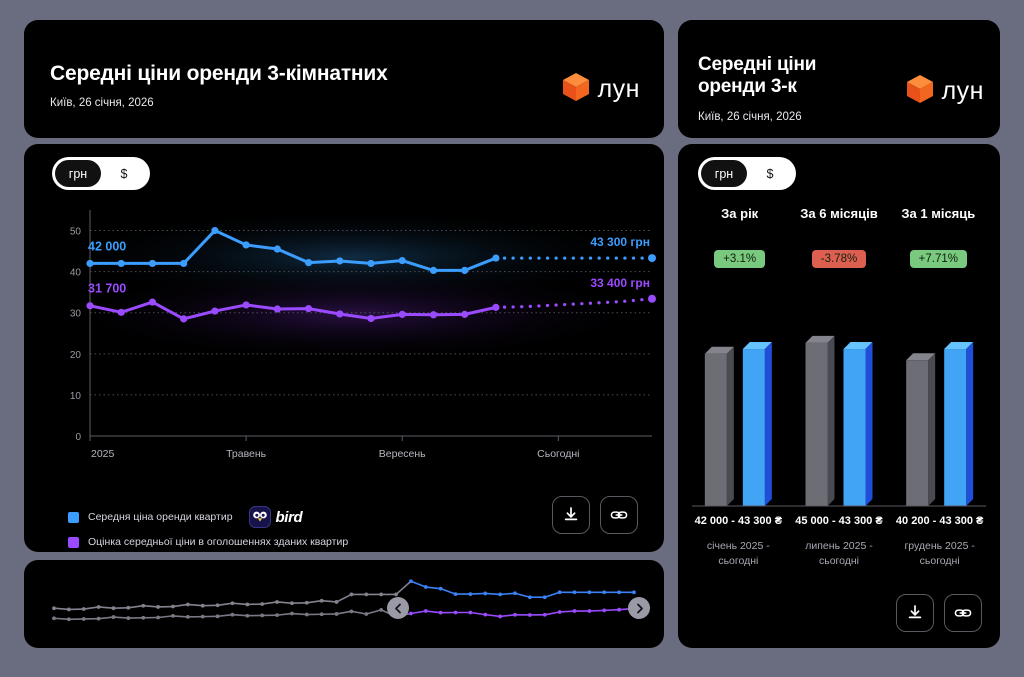  What do you see at coordinates (962, 91) in the screenshot?
I see `lun-wordmark-right: лун` at bounding box center [962, 91].